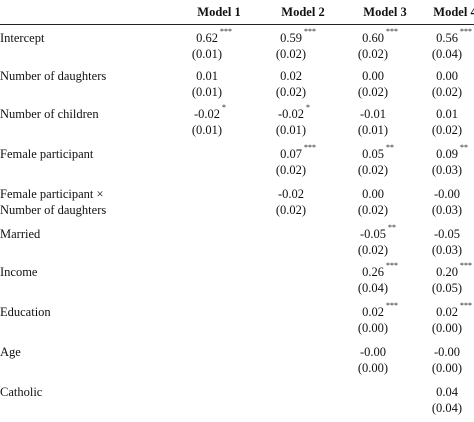 Image resolution: width=474 pixels, height=422 pixels. Describe the element at coordinates (291, 202) in the screenshot. I see `coefficient-cell: -0.02 (0.02)` at that location.